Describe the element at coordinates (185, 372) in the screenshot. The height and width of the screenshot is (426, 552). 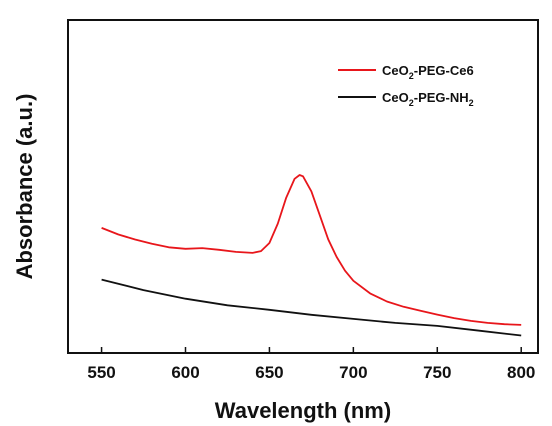
I see `x-tick-label: 600` at that location.